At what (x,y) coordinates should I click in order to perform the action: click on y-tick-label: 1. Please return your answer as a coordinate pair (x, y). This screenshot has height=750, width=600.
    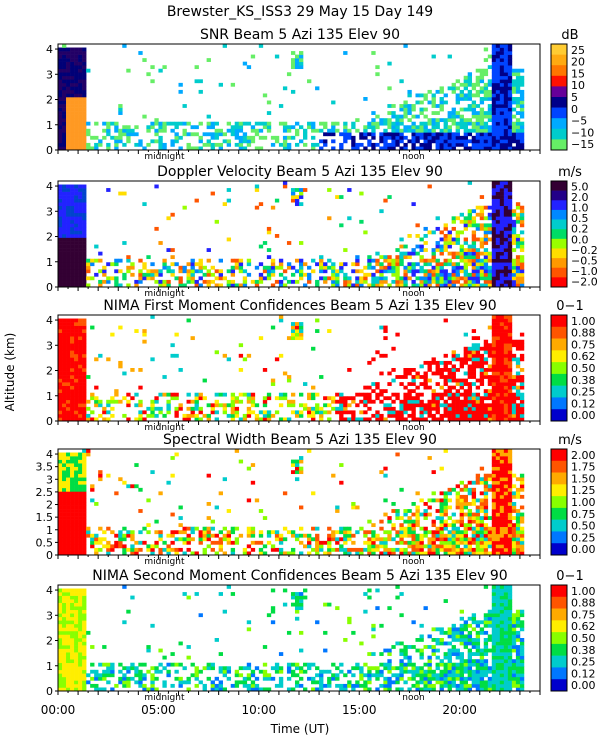
    Looking at the image, I should click on (49, 396).